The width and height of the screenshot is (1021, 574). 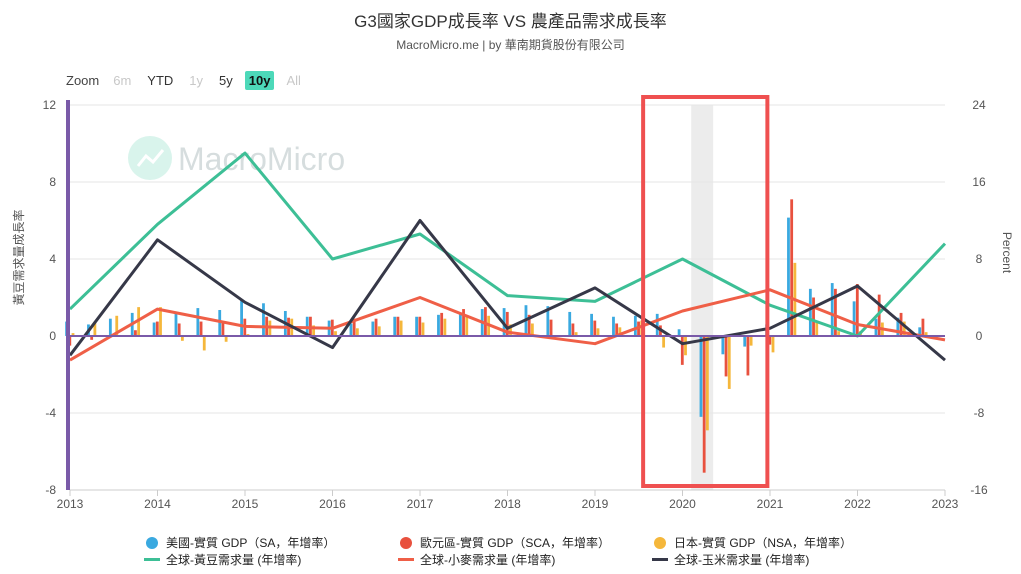 I want to click on x-tick-label: 2021, so click(x=770, y=504).